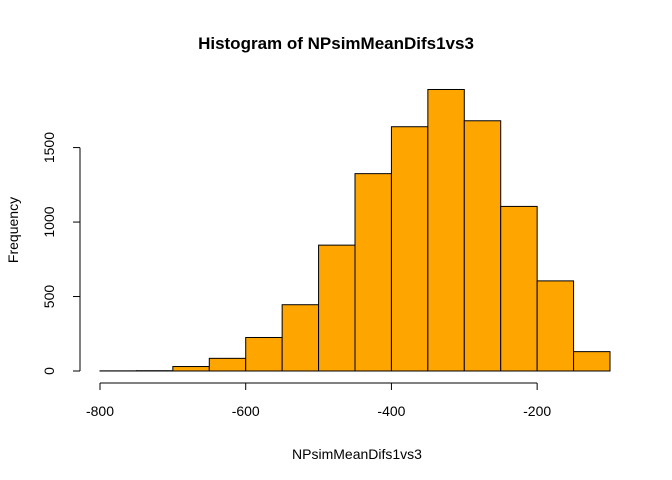  What do you see at coordinates (391, 411) in the screenshot?
I see `x-tick-label: -400` at bounding box center [391, 411].